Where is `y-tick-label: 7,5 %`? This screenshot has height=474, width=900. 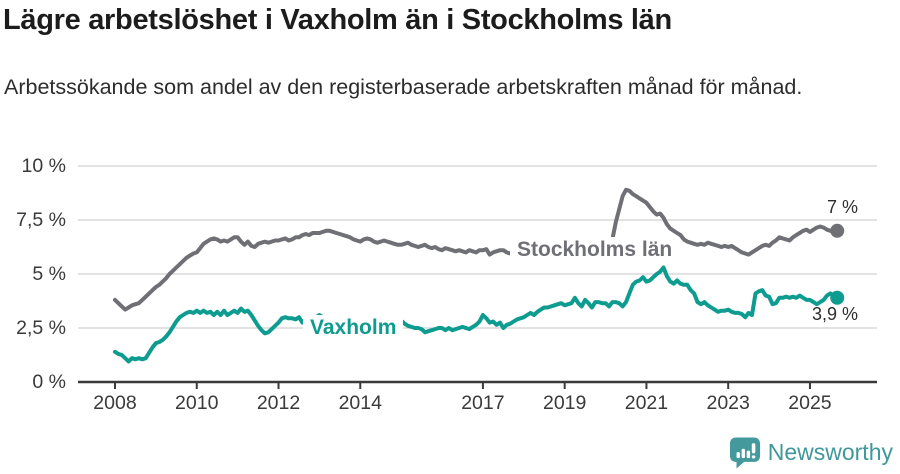 y-tick-label: 7,5 % is located at coordinates (41, 220).